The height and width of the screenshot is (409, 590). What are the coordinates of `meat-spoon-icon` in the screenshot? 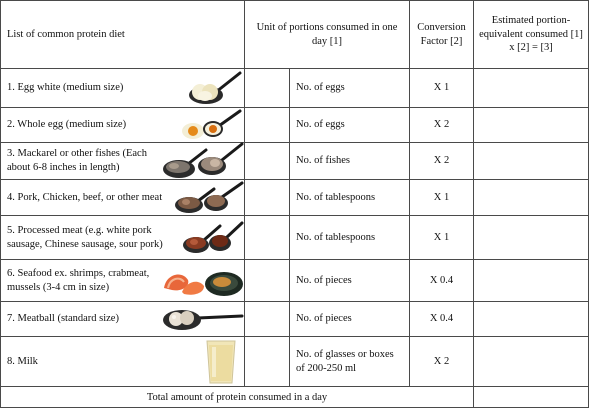 It's located at (209, 198).